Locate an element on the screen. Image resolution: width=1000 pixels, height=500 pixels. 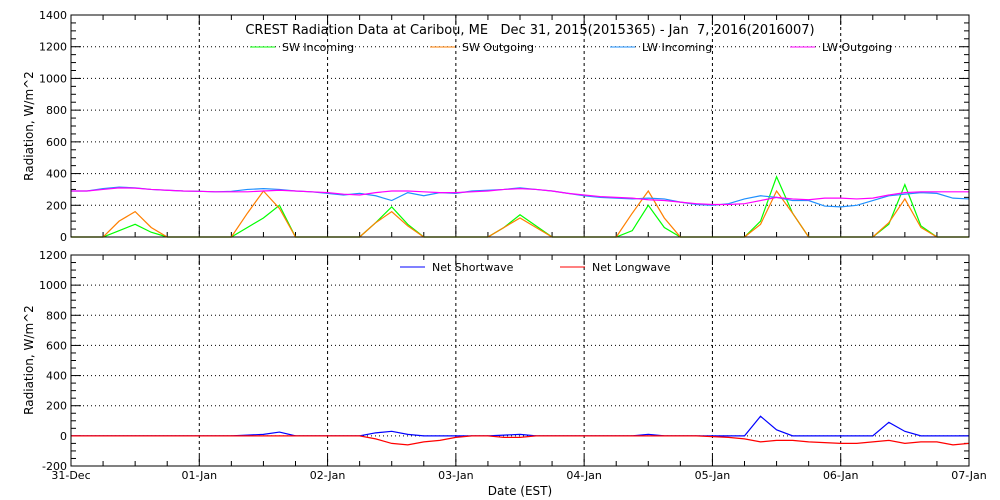
series-line-net-longwave is located at coordinates (520, 440).